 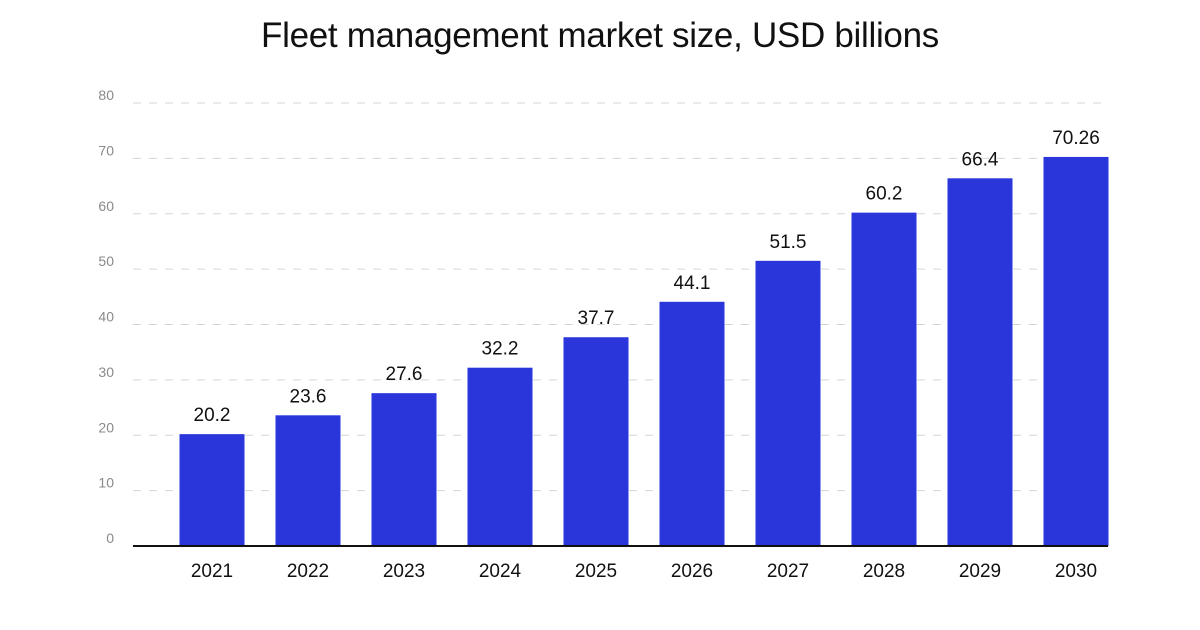 What do you see at coordinates (212, 415) in the screenshot?
I see `data-label: 20.2` at bounding box center [212, 415].